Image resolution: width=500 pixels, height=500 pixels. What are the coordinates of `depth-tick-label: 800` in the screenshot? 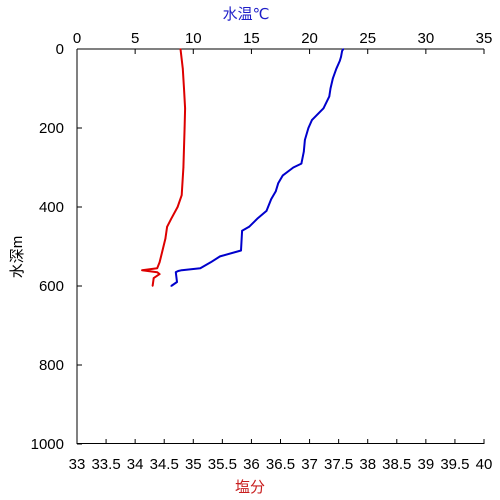 It's located at (51, 365).